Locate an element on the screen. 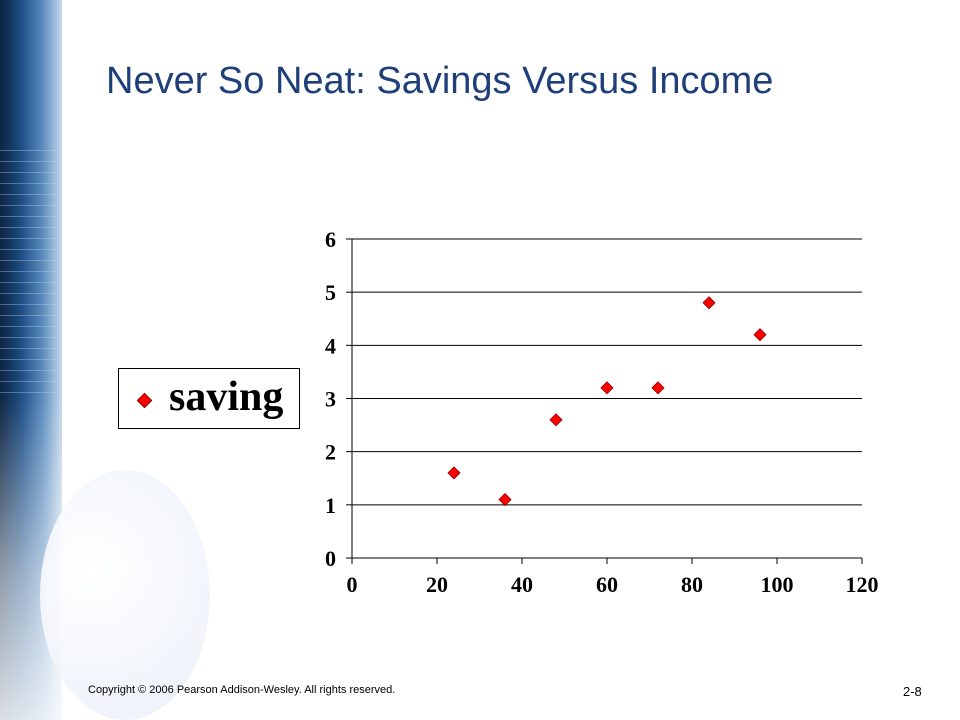 This screenshot has width=960, height=720. x-tick-label: 20 is located at coordinates (437, 584).